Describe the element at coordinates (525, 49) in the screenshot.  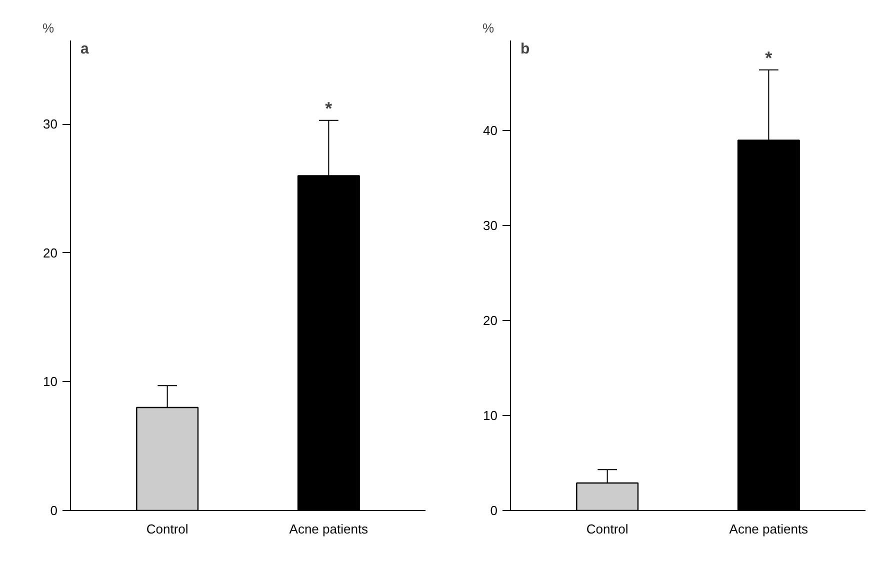
I see `chart-title: b` at that location.